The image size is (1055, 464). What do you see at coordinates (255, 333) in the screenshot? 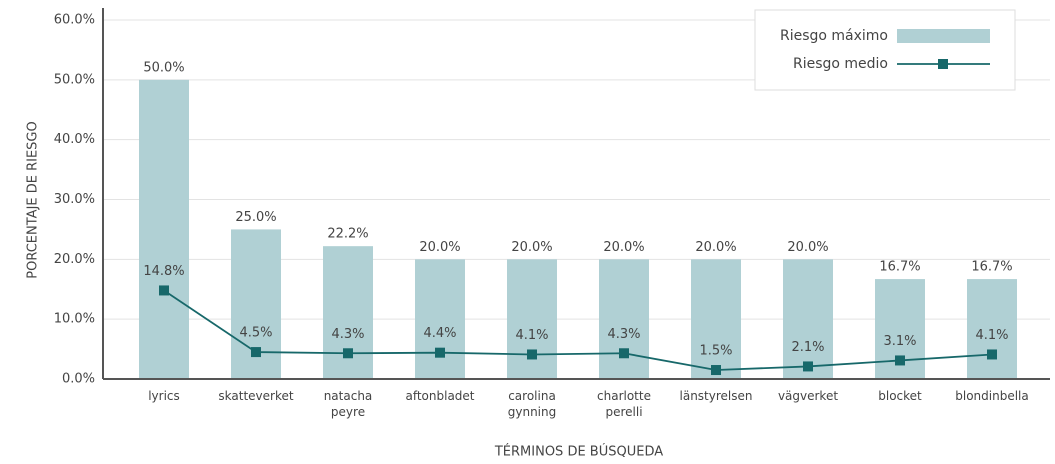
I see `line-value-label: 4.5%` at bounding box center [255, 333].